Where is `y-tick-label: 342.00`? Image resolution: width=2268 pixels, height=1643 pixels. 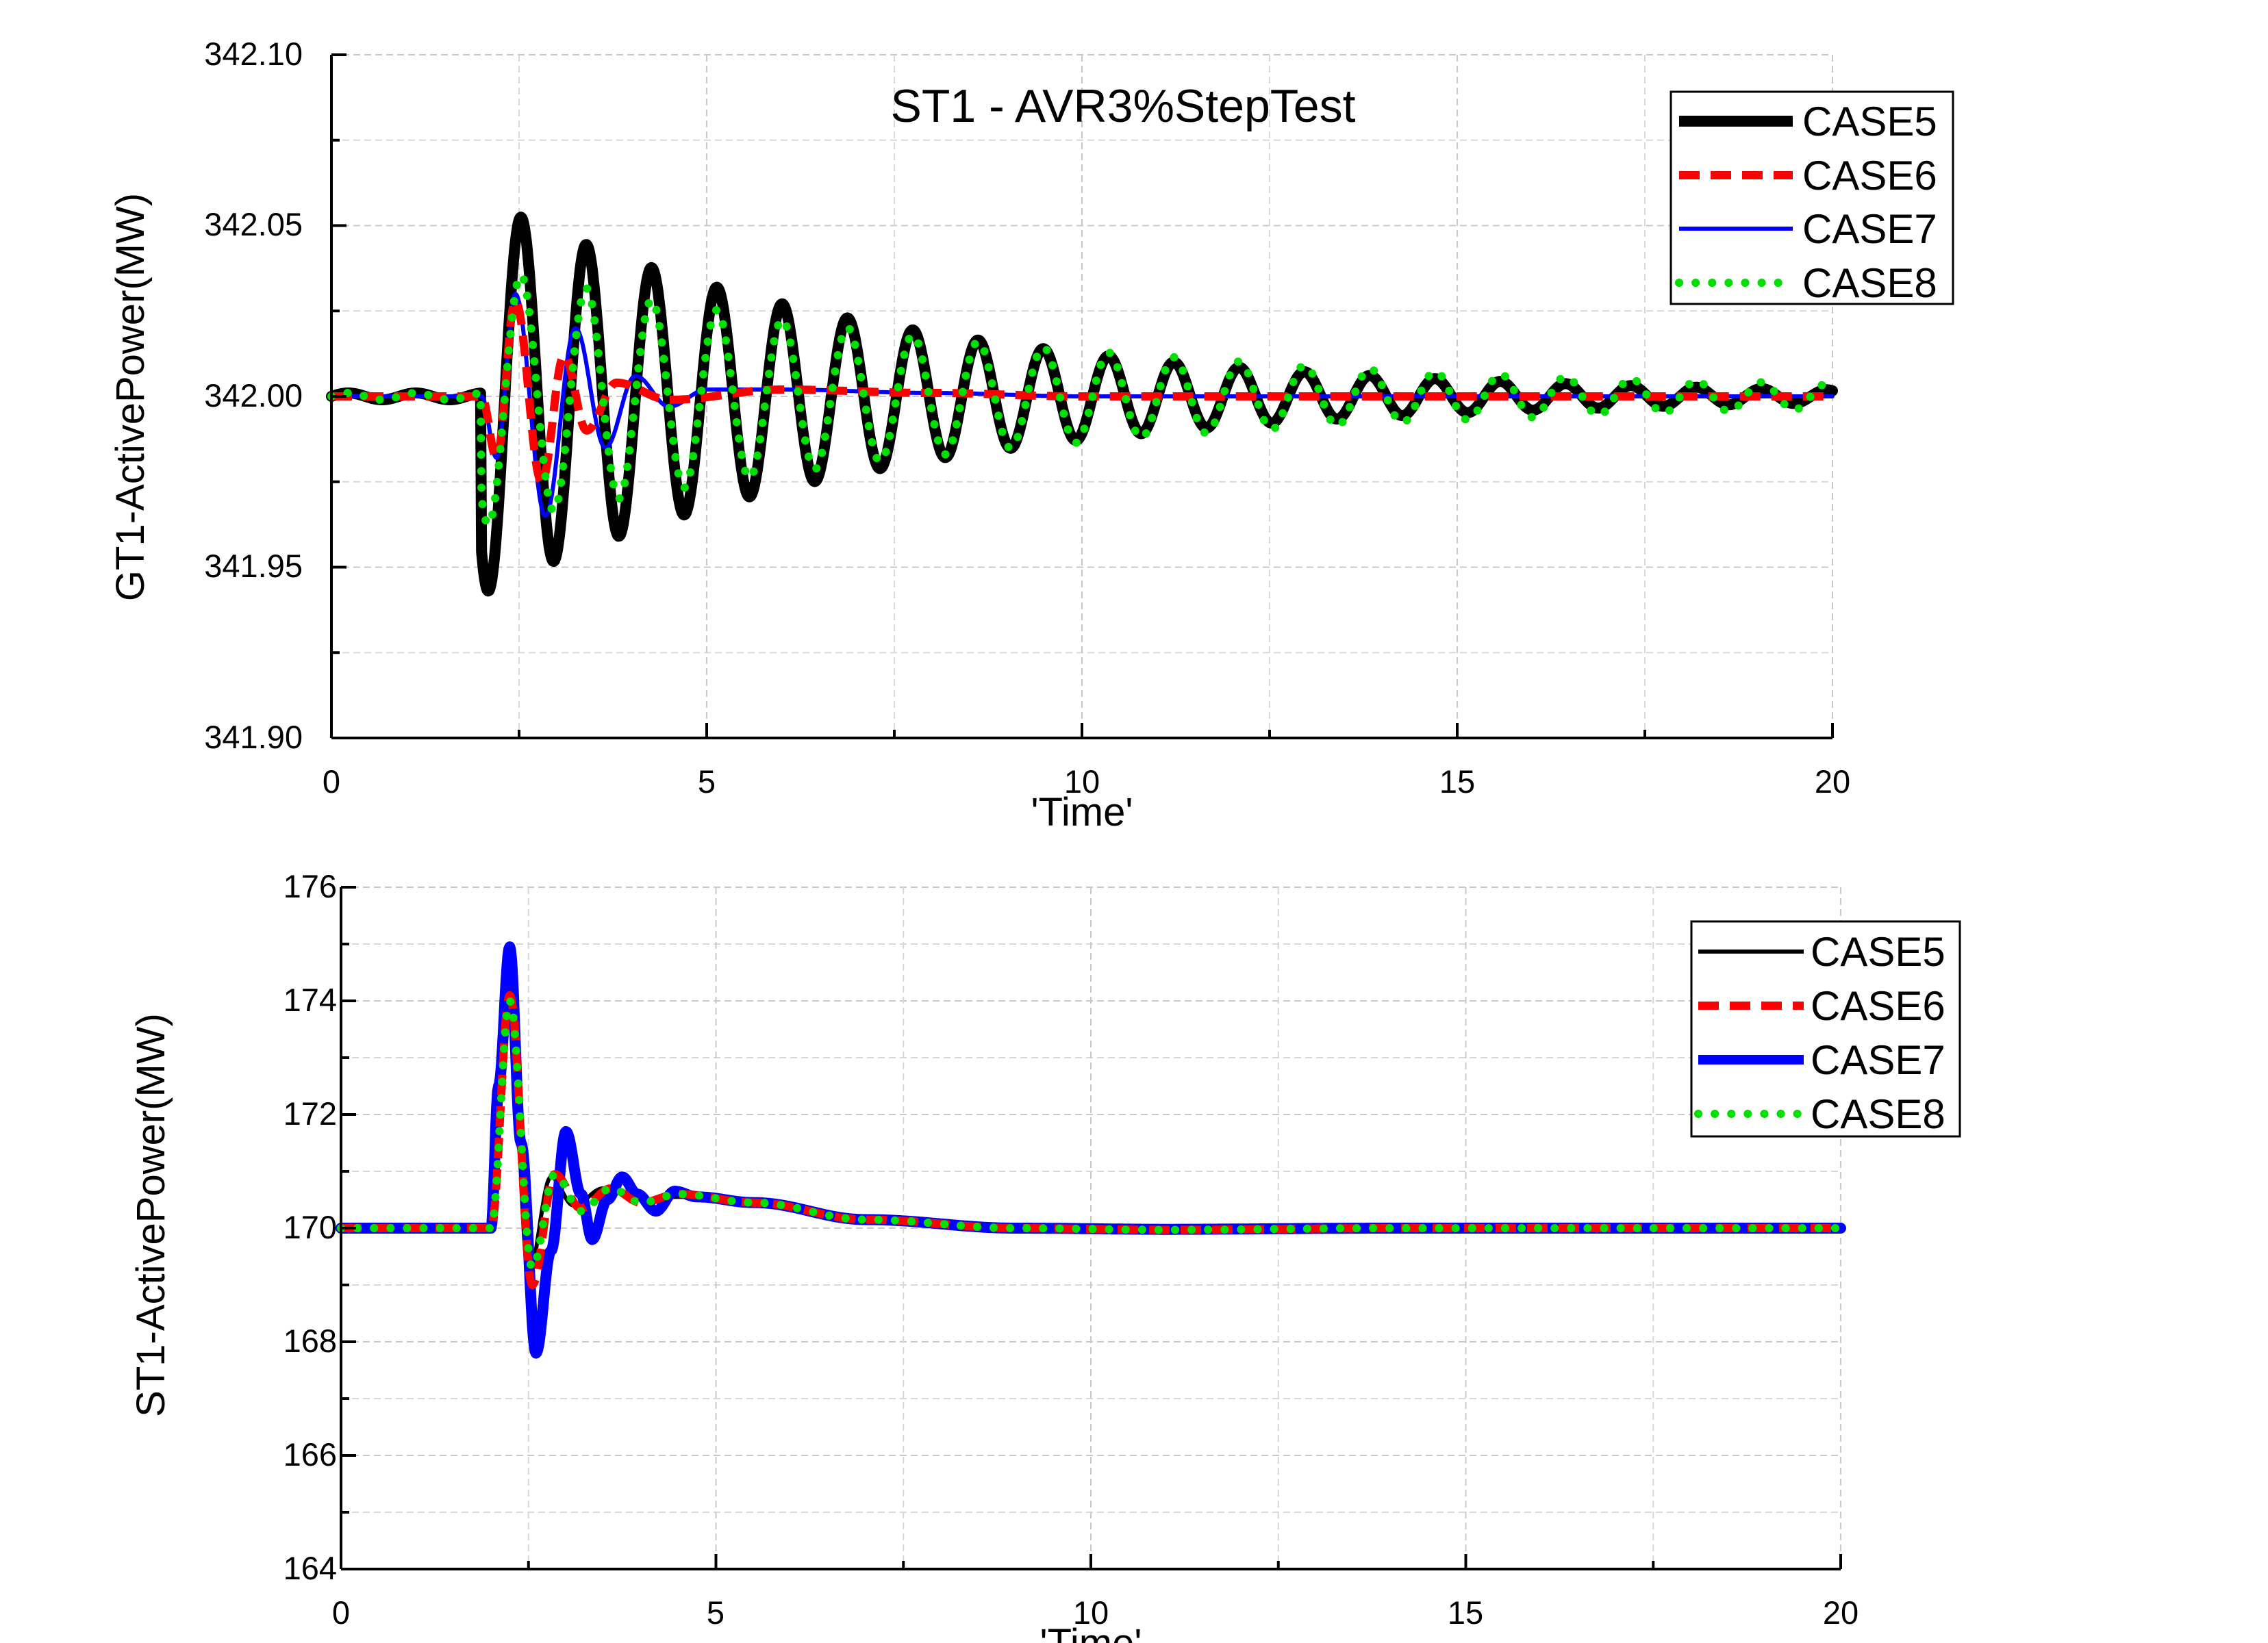 y-tick-label: 342.00 is located at coordinates (253, 395).